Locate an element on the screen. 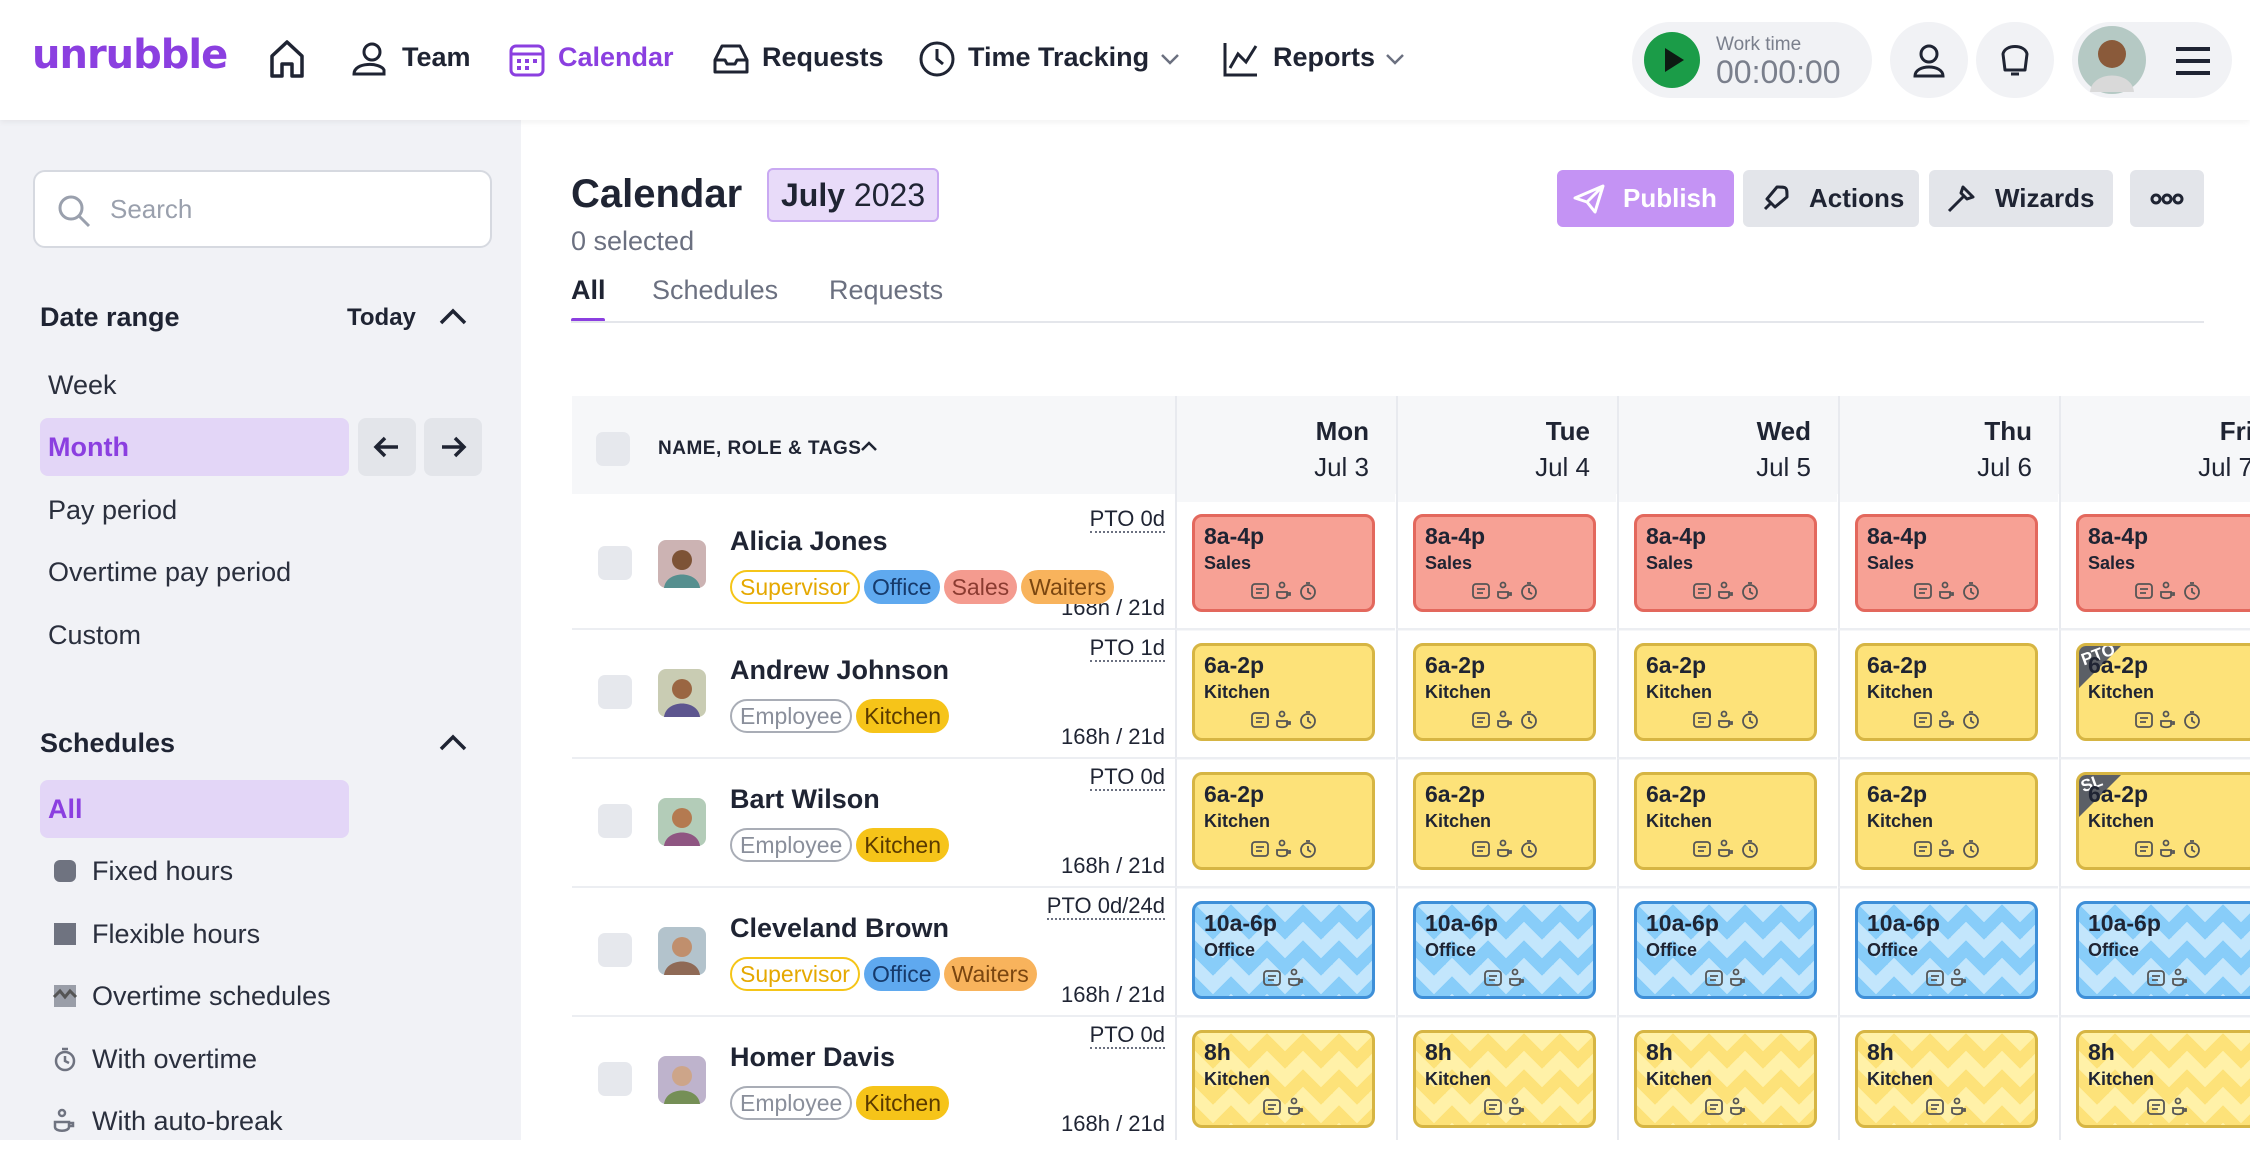 Image resolution: width=2250 pixels, height=1150 pixels. pto: PTO 1d is located at coordinates (1127, 648).